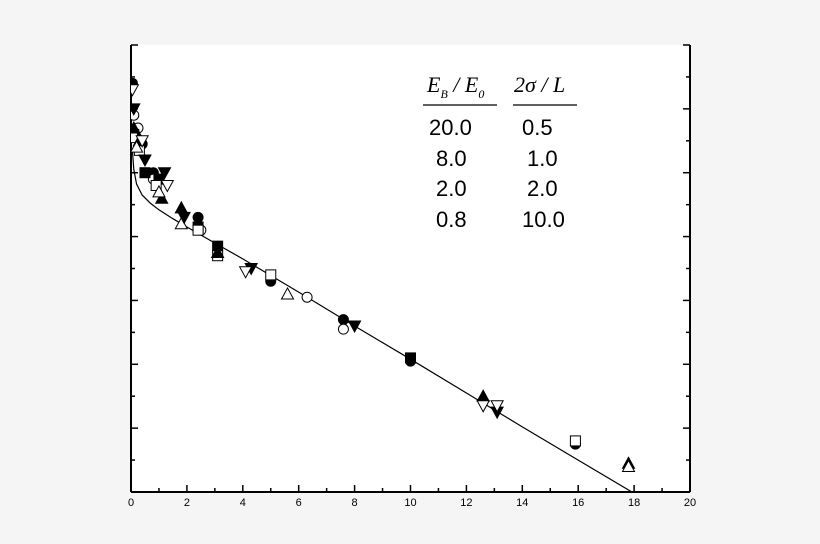 This screenshot has height=544, width=820. What do you see at coordinates (131, 503) in the screenshot?
I see `x-tick-label: 0` at bounding box center [131, 503].